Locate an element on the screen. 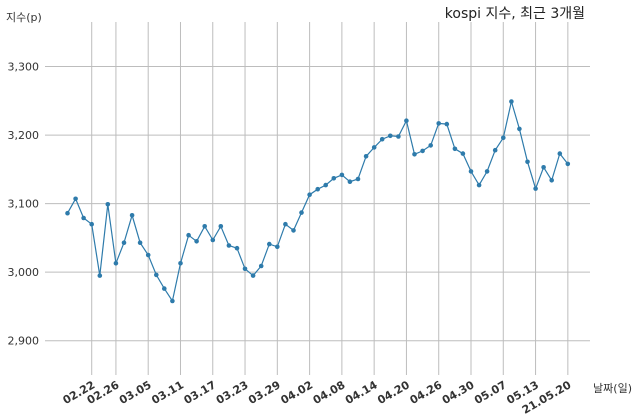 This screenshot has height=418, width=640. x-tick-label: 04.30 is located at coordinates (458, 392).